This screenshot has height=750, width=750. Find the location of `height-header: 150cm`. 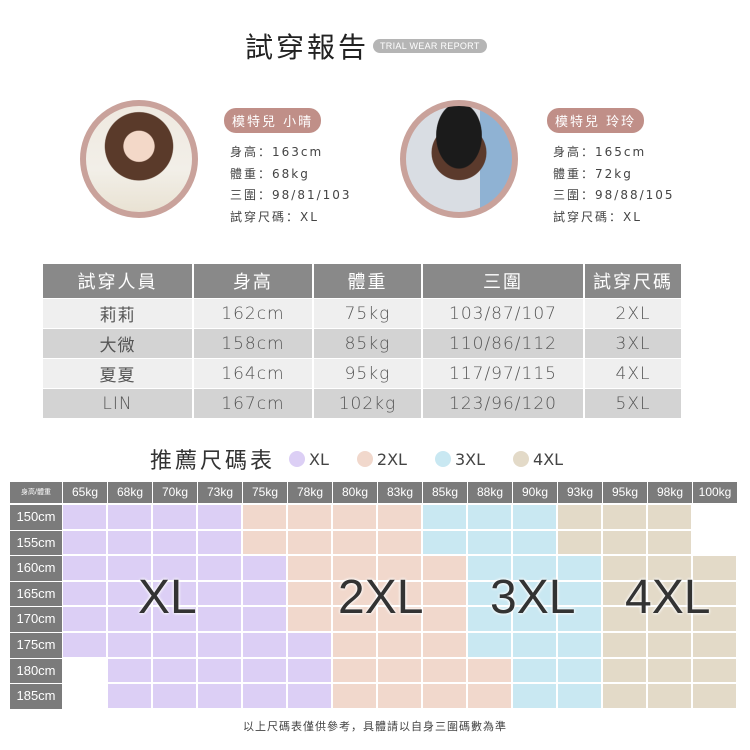

height-header: 150cm is located at coordinates (36, 517).